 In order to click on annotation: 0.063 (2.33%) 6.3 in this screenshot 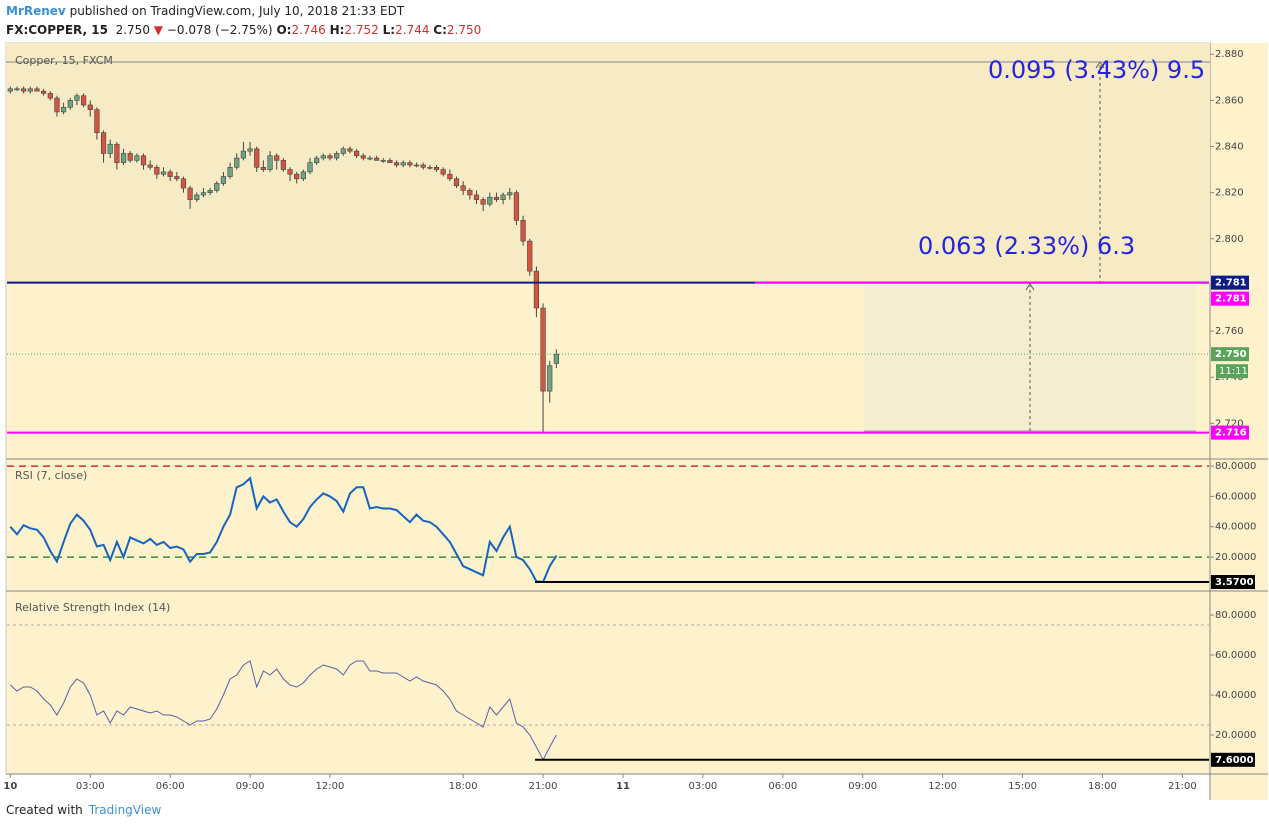, I will do `click(1026, 246)`.